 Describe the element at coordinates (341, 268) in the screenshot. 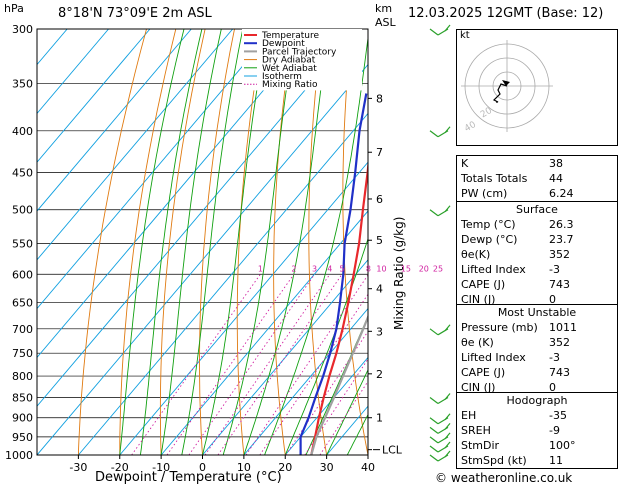

I see `mixing-ratio-label: 5` at that location.